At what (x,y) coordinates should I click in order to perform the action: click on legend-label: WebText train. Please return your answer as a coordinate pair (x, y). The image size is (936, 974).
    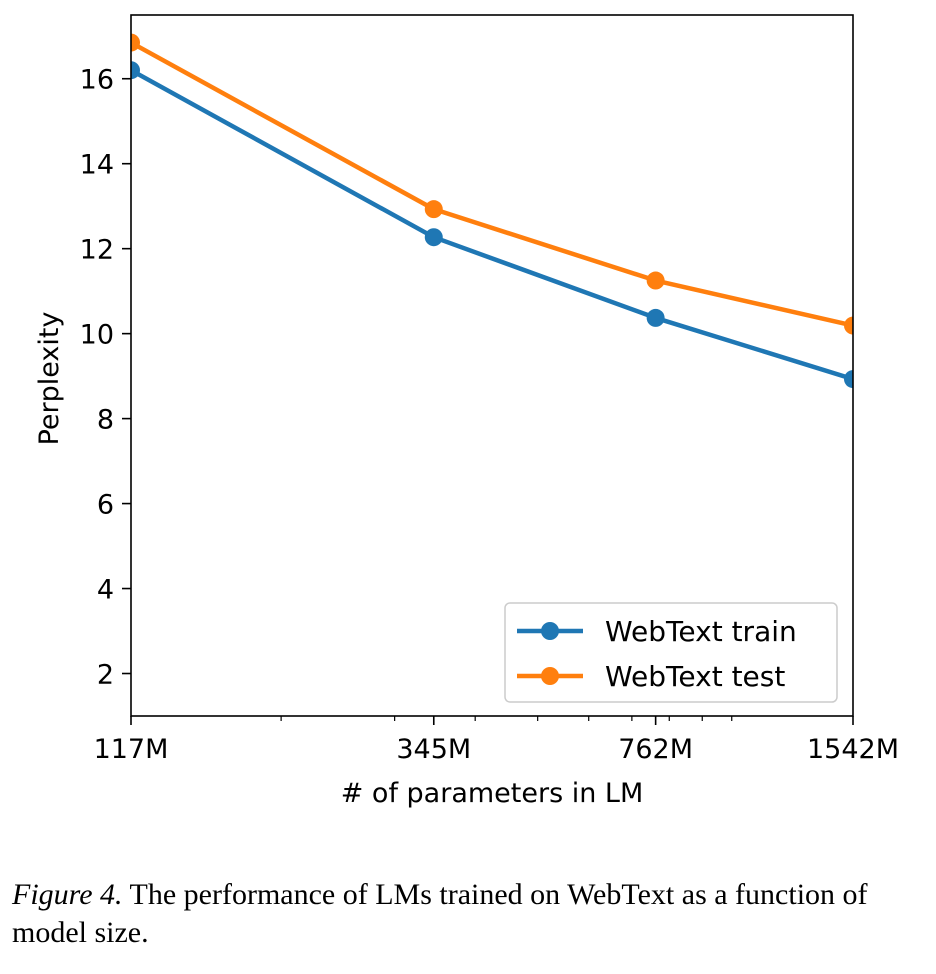
    Looking at the image, I should click on (701, 631).